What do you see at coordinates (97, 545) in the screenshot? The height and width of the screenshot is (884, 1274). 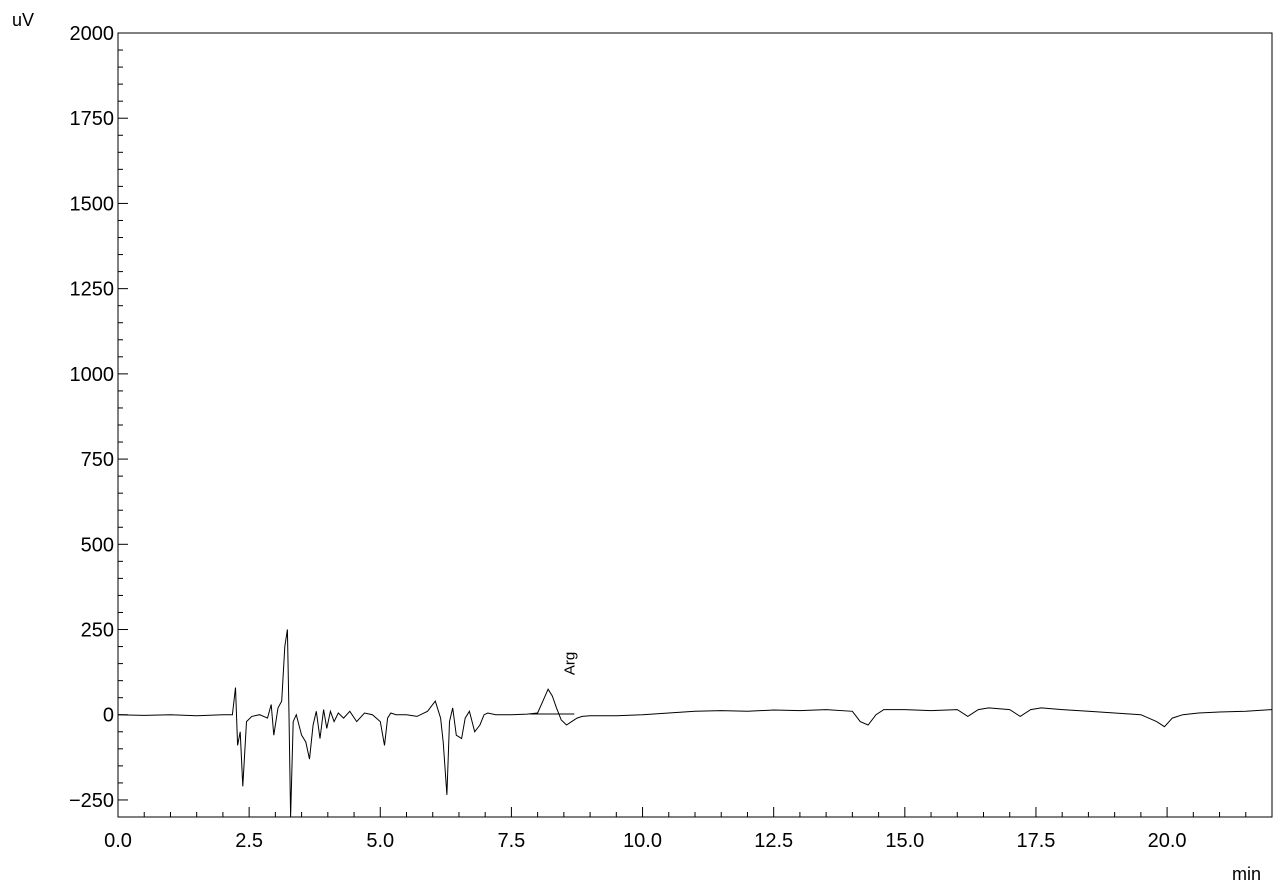 I see `y-tick-label: 500` at bounding box center [97, 545].